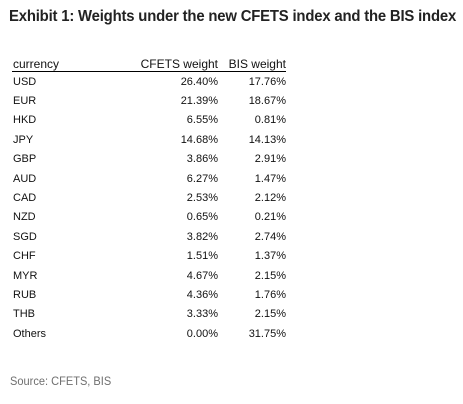 The image size is (463, 404). I want to click on cell-currency: Others, so click(30, 333).